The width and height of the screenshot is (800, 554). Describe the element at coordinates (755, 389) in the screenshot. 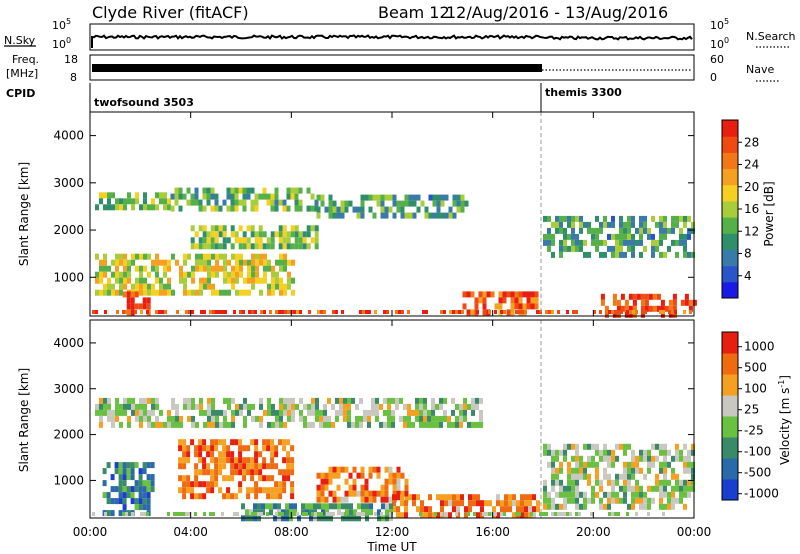

I see `colorbar-tick-label: 100` at that location.